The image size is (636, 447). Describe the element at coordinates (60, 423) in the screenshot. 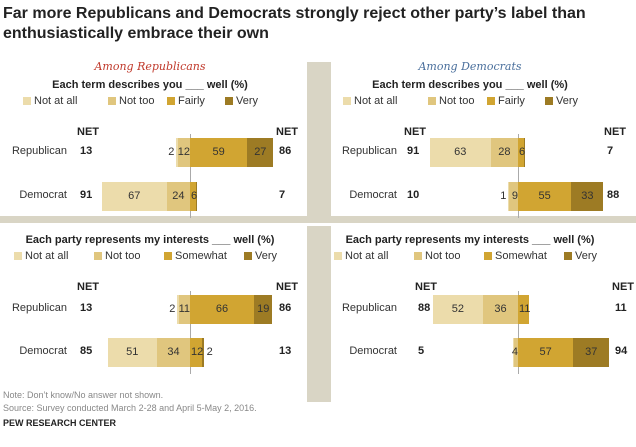

I see `brand-logo: PEW RESEARCH CENTER` at that location.